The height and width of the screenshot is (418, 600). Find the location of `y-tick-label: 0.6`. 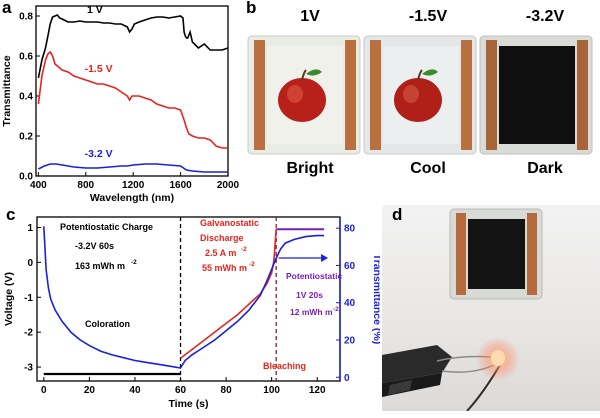

y-tick-label: 0.6 is located at coordinates (26, 57).